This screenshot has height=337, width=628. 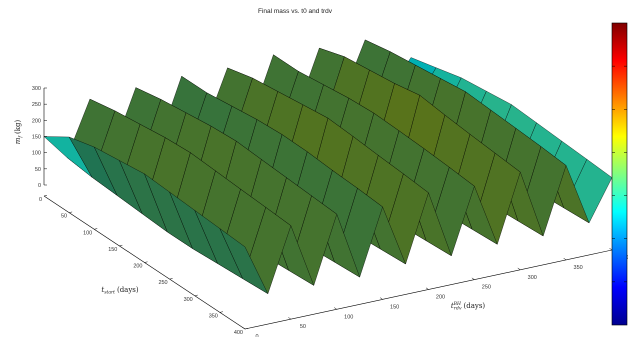 What do you see at coordinates (36, 138) in the screenshot?
I see `z-tick-label: 150` at bounding box center [36, 138].